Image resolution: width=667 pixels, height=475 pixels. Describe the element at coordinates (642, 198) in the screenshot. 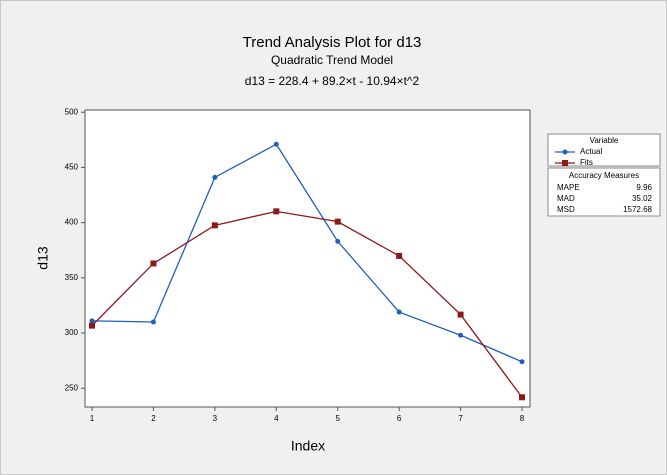

I see `accuracy-value: 35.02` at that location.